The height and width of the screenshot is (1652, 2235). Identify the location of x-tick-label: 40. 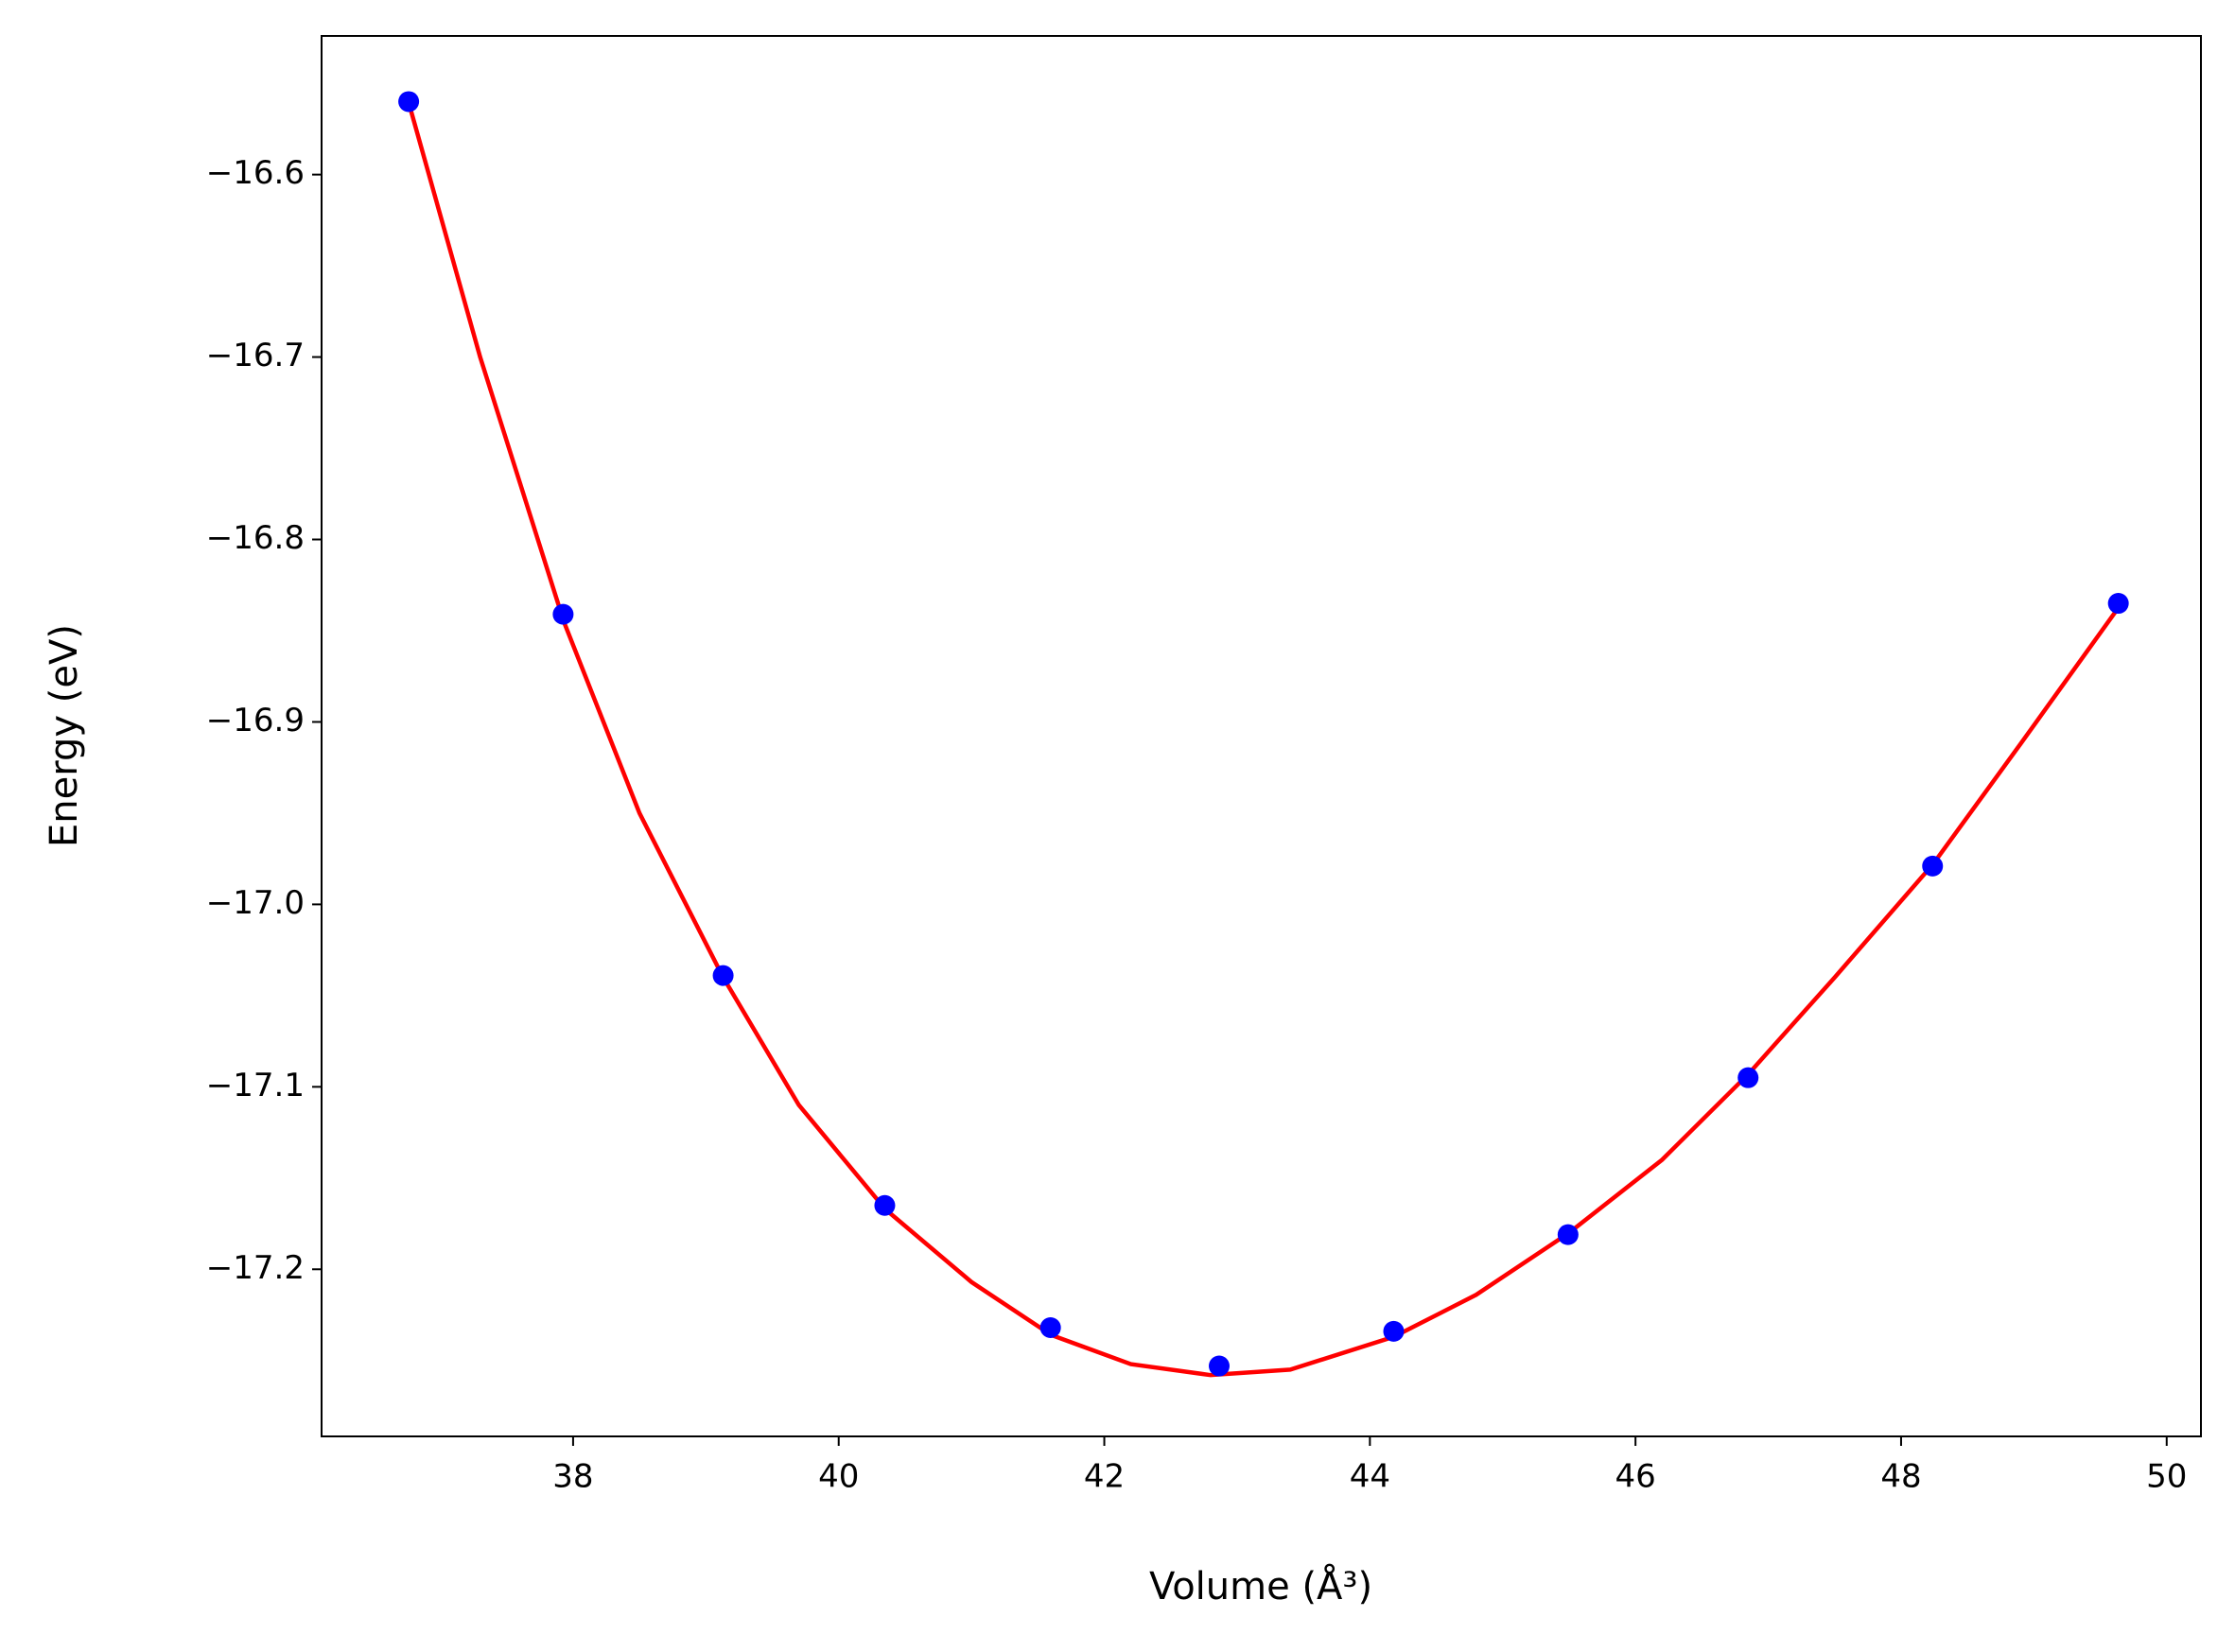
(838, 1477).